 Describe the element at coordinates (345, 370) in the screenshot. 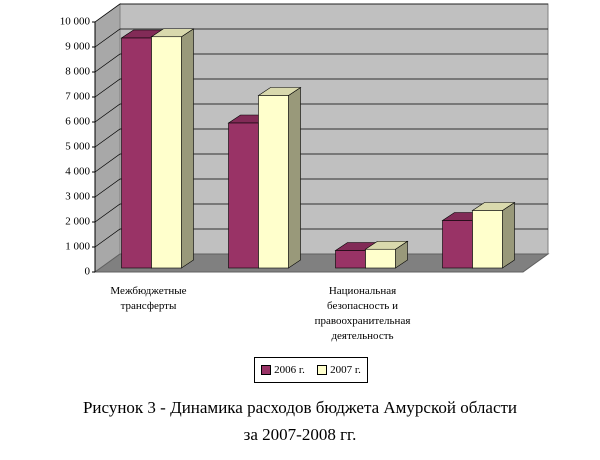

I see `legend-label: 2007 г.` at that location.